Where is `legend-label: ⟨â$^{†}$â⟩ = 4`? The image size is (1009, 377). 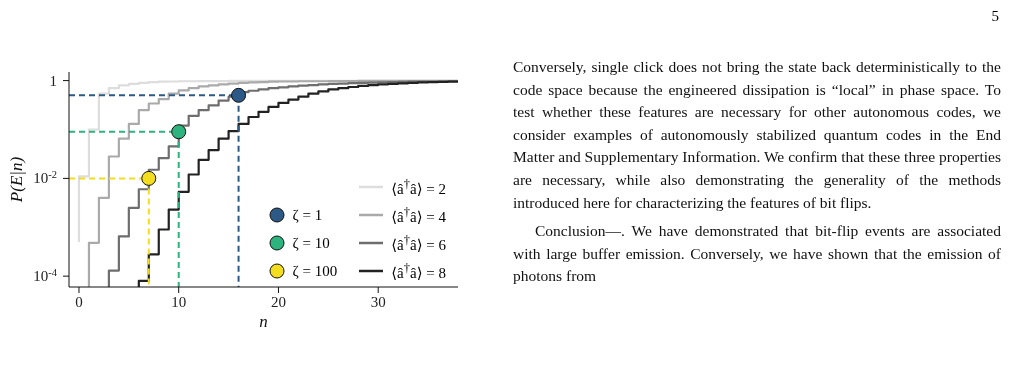 legend-label: ⟨â$^{†}$â⟩ = 4 is located at coordinates (418, 215).